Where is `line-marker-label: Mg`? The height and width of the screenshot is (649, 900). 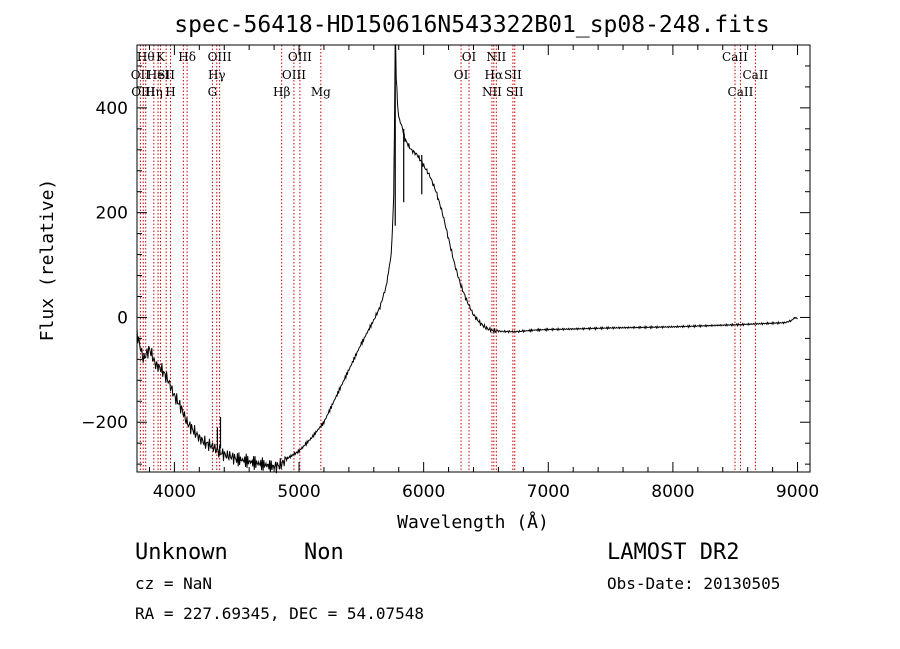
line-marker-label: Mg is located at coordinates (321, 92).